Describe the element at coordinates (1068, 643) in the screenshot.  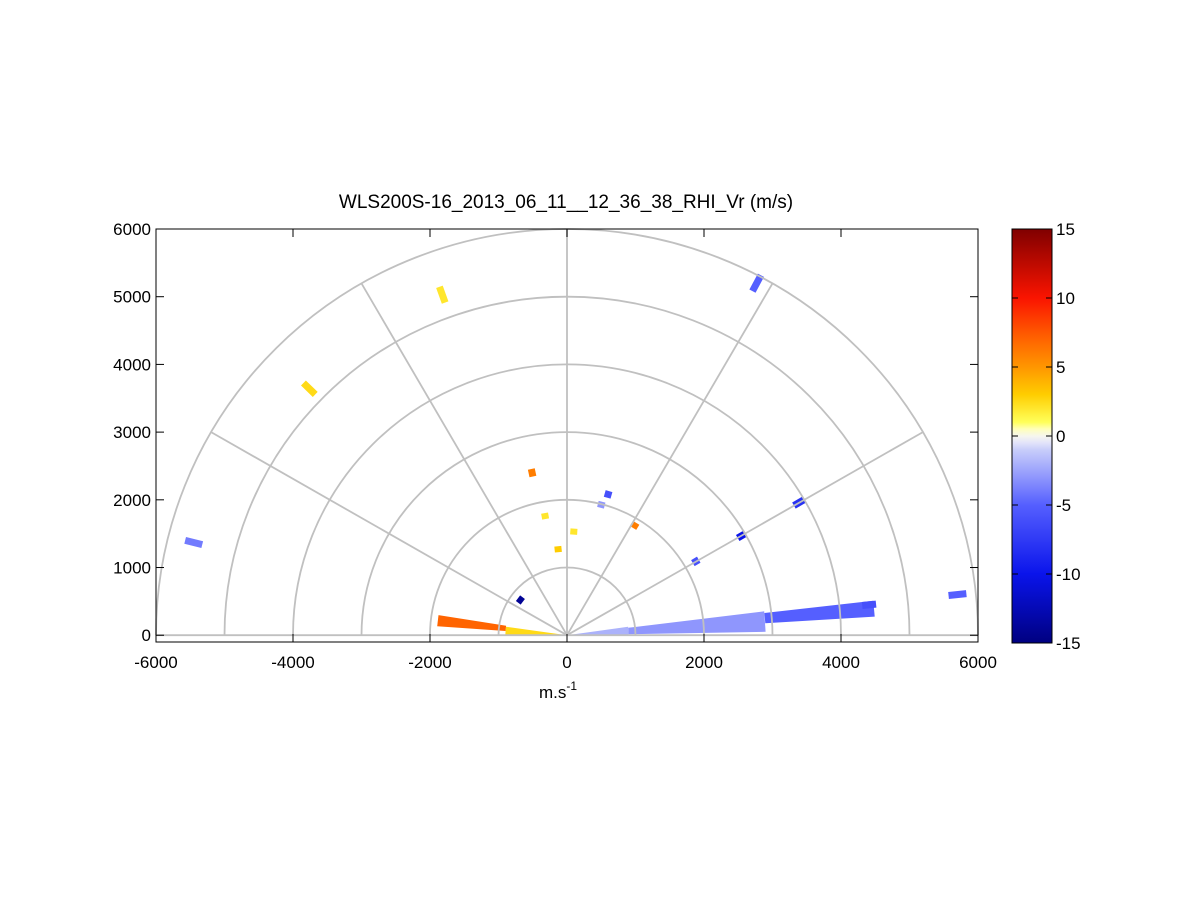
I see `colorbar-tick-label: -15` at that location.